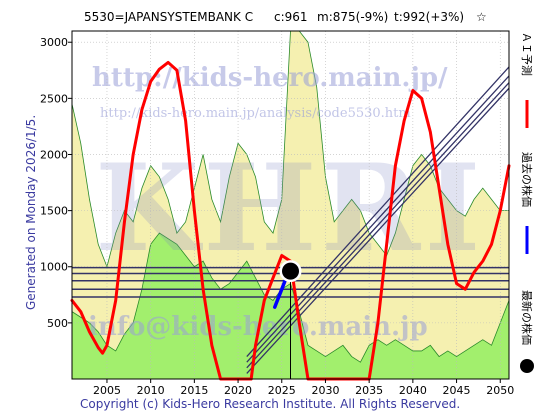 This screenshot has width=560, height=420. What do you see at coordinates (194, 390) in the screenshot?
I see `x-tick-label: 2015` at bounding box center [194, 390].